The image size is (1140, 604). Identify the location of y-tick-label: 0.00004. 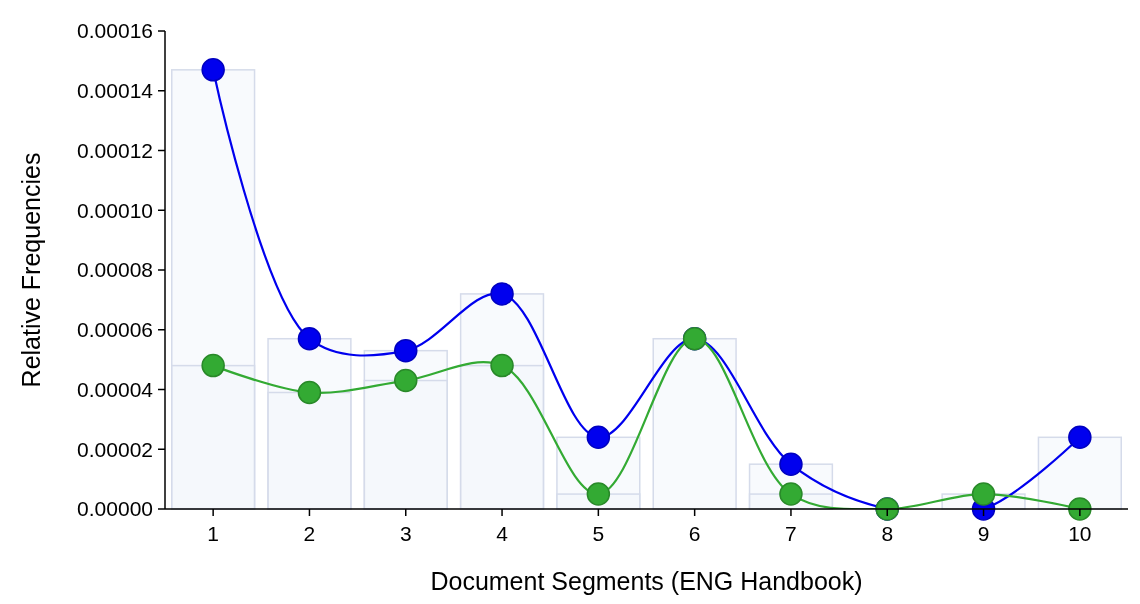
(115, 389).